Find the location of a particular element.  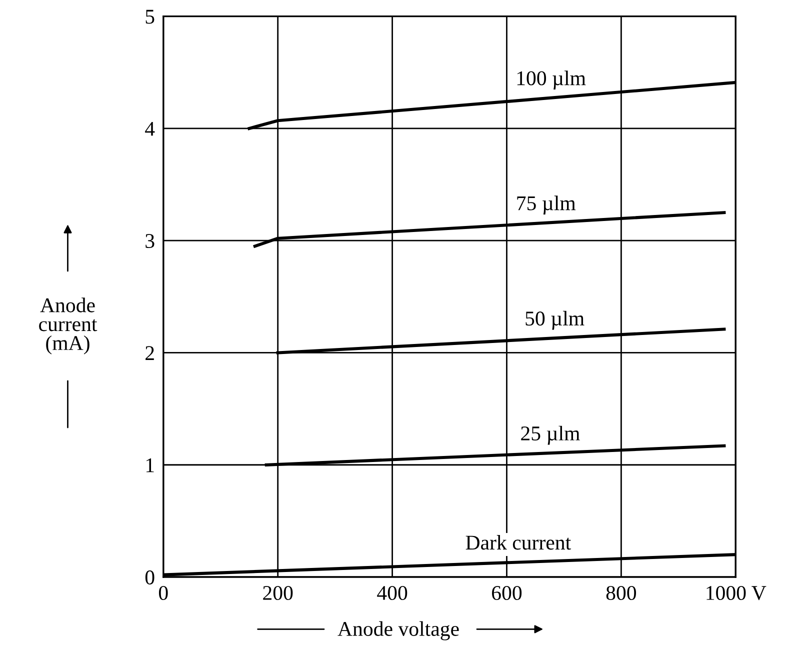

x-tick-label: 800 is located at coordinates (621, 593).